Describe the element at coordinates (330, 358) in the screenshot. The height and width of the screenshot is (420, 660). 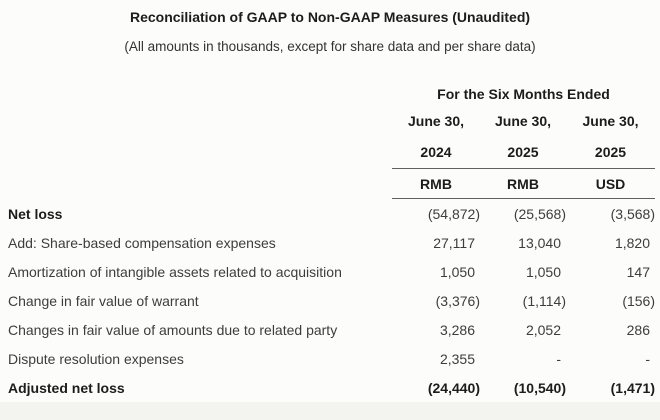
I see `table-row-dispute-resolution: Dispute resolution expenses 2,355 - -` at that location.